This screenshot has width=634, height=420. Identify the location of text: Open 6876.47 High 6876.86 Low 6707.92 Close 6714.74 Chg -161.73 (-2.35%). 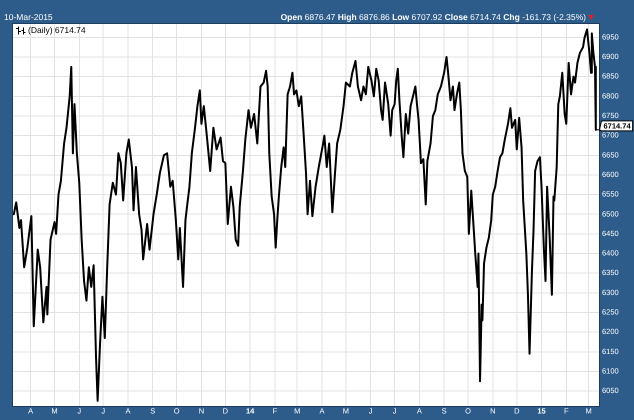
(433, 17).